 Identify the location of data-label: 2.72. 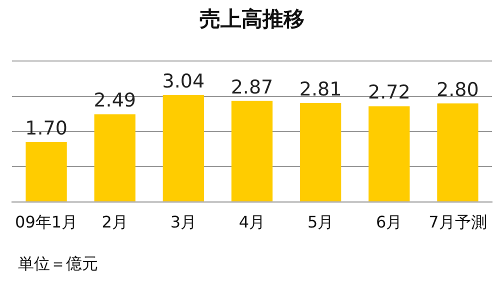
(389, 93).